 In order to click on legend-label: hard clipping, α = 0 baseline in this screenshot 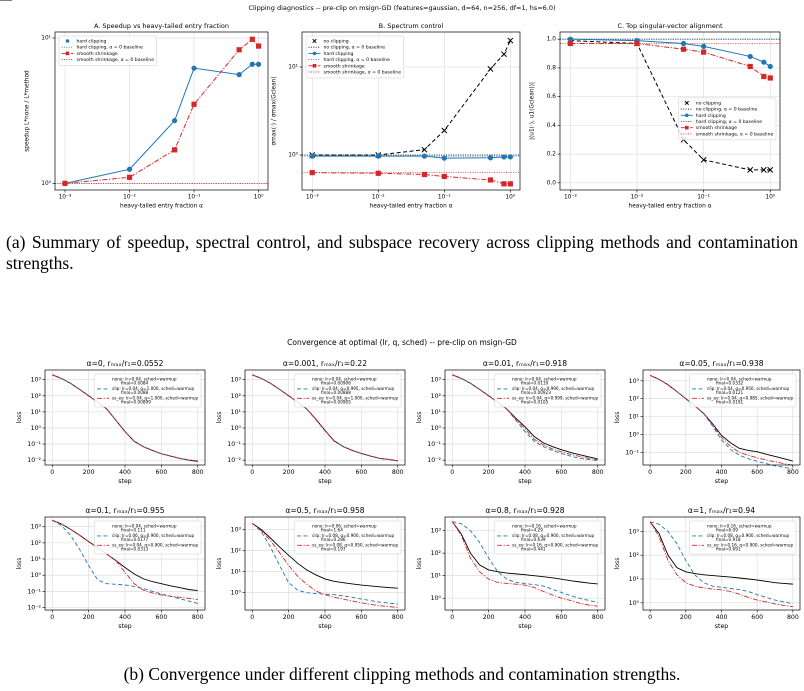, I will do `click(729, 122)`.